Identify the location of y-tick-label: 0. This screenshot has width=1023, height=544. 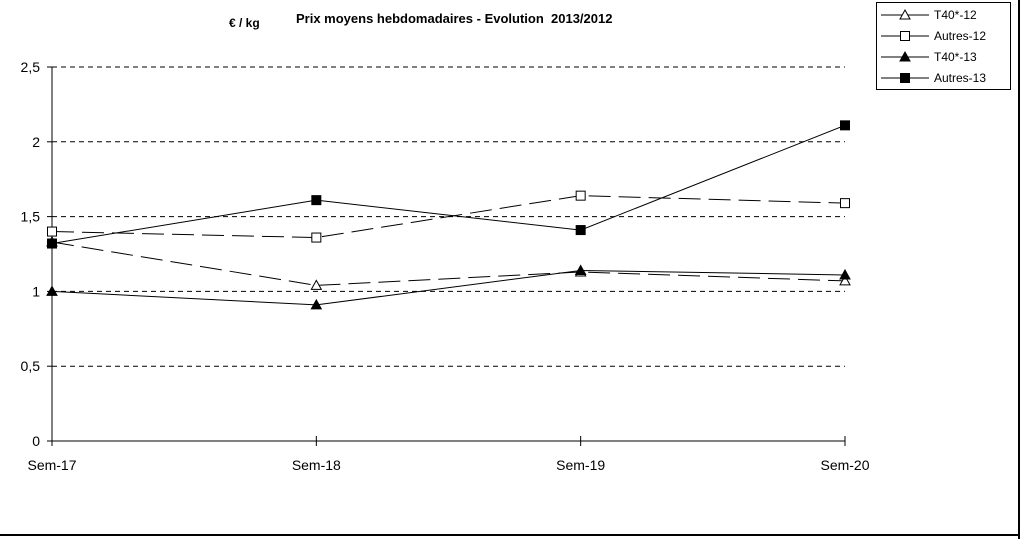
(36, 441).